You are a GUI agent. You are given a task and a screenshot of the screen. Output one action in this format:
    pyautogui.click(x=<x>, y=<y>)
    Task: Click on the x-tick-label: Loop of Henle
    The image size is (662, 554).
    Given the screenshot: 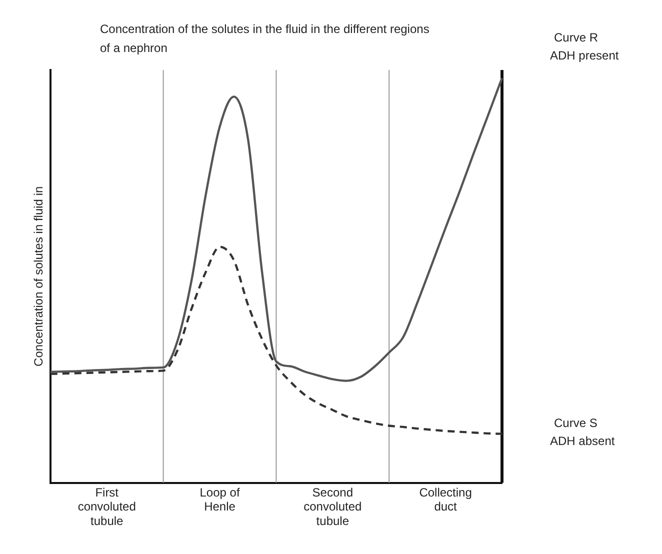 What is the action you would take?
    pyautogui.click(x=220, y=499)
    